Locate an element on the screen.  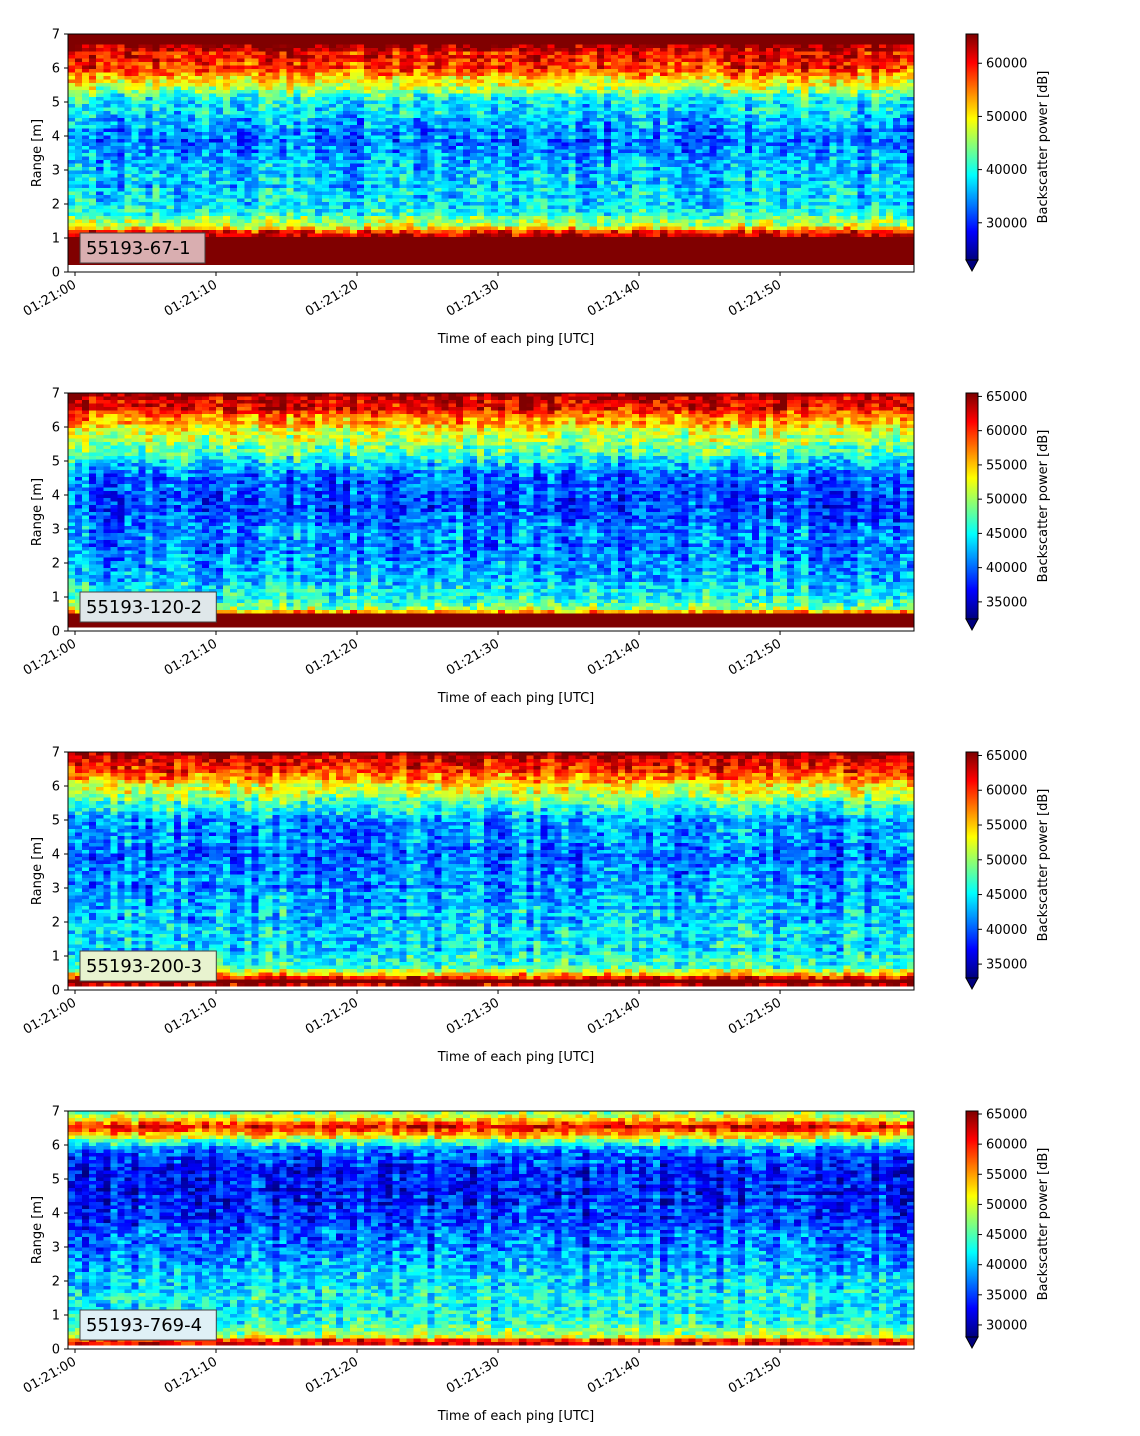
station-label: 55193-120-2 is located at coordinates (144, 607).